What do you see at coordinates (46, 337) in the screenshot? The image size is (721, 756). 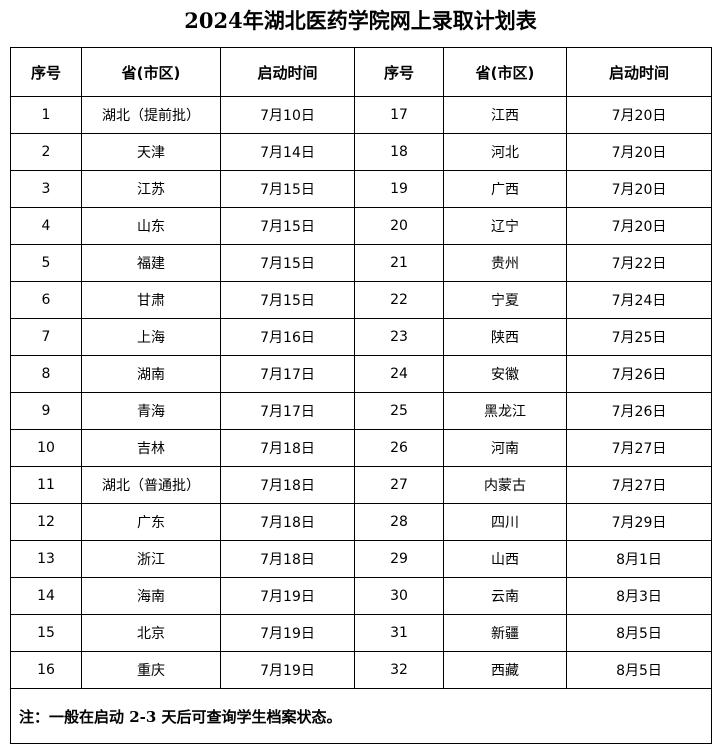 I see `cell-index: 7` at bounding box center [46, 337].